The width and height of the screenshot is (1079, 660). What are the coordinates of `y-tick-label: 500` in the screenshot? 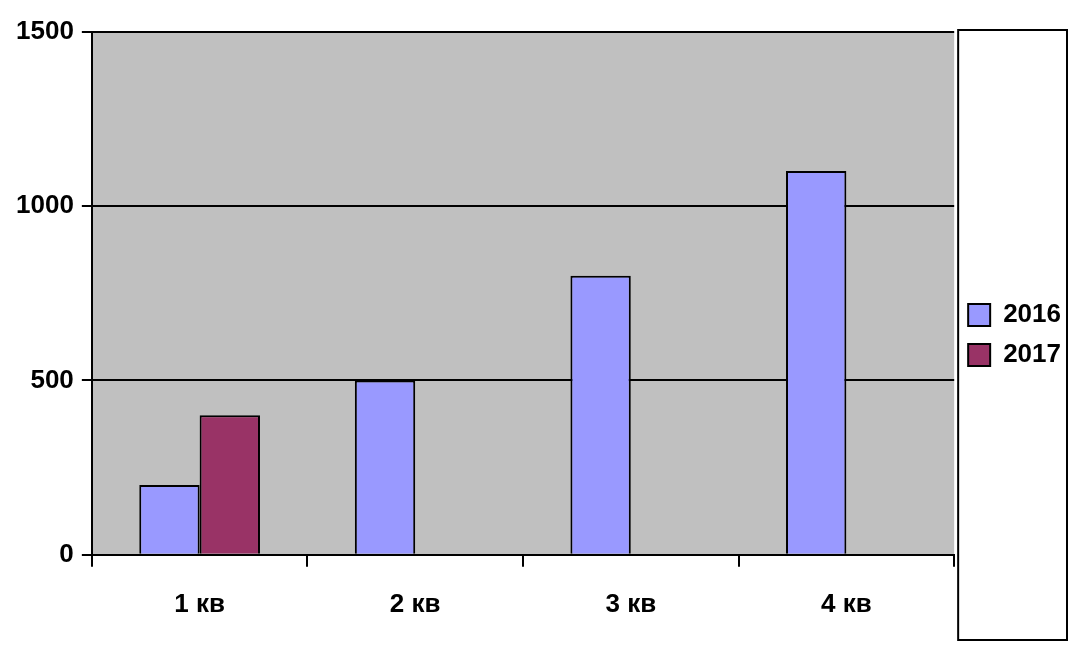 It's located at (52, 378).